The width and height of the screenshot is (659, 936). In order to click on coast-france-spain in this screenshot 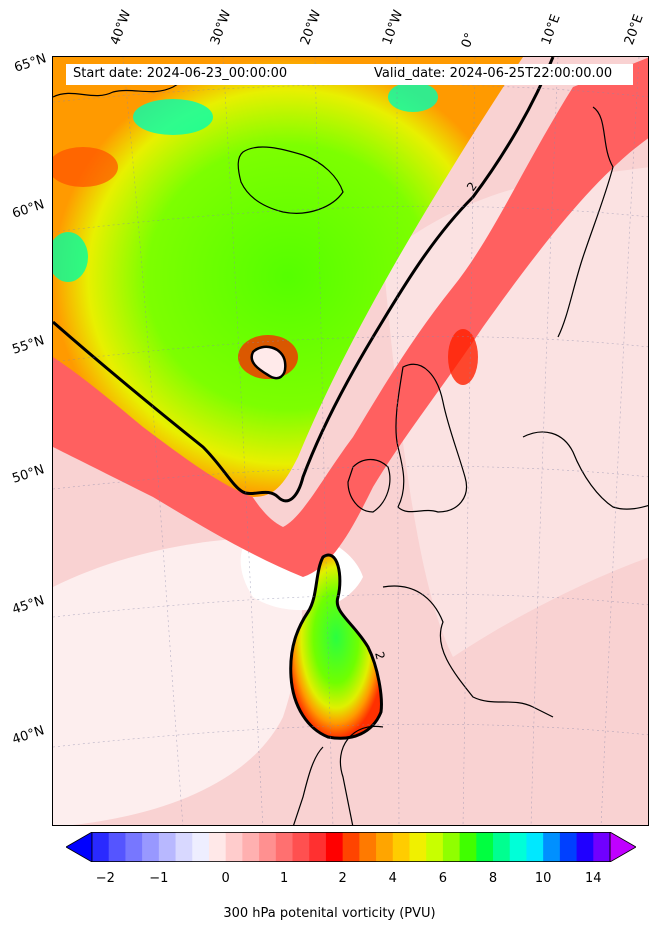, I will do `click(446, 705)`.